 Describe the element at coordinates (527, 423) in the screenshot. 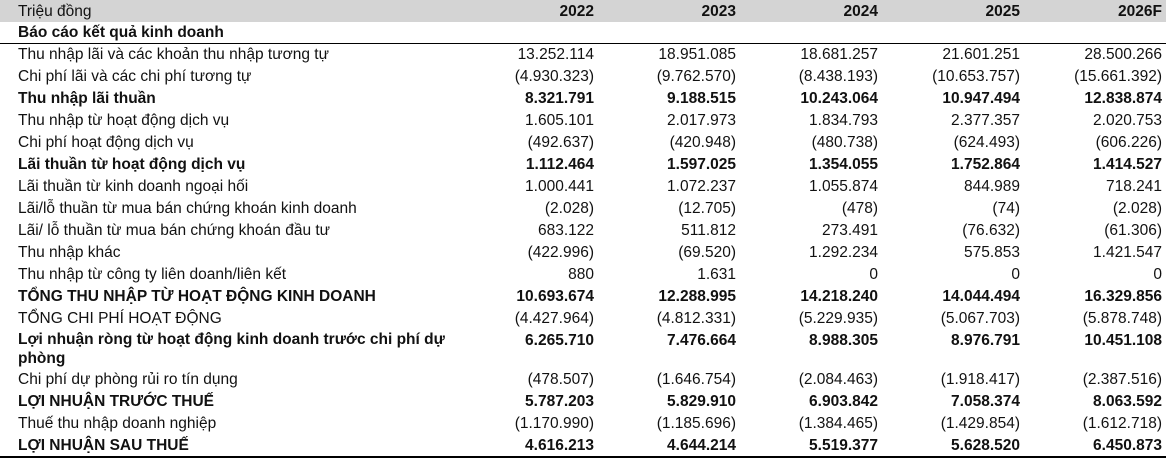

I see `row-value: (1.170.990)` at that location.